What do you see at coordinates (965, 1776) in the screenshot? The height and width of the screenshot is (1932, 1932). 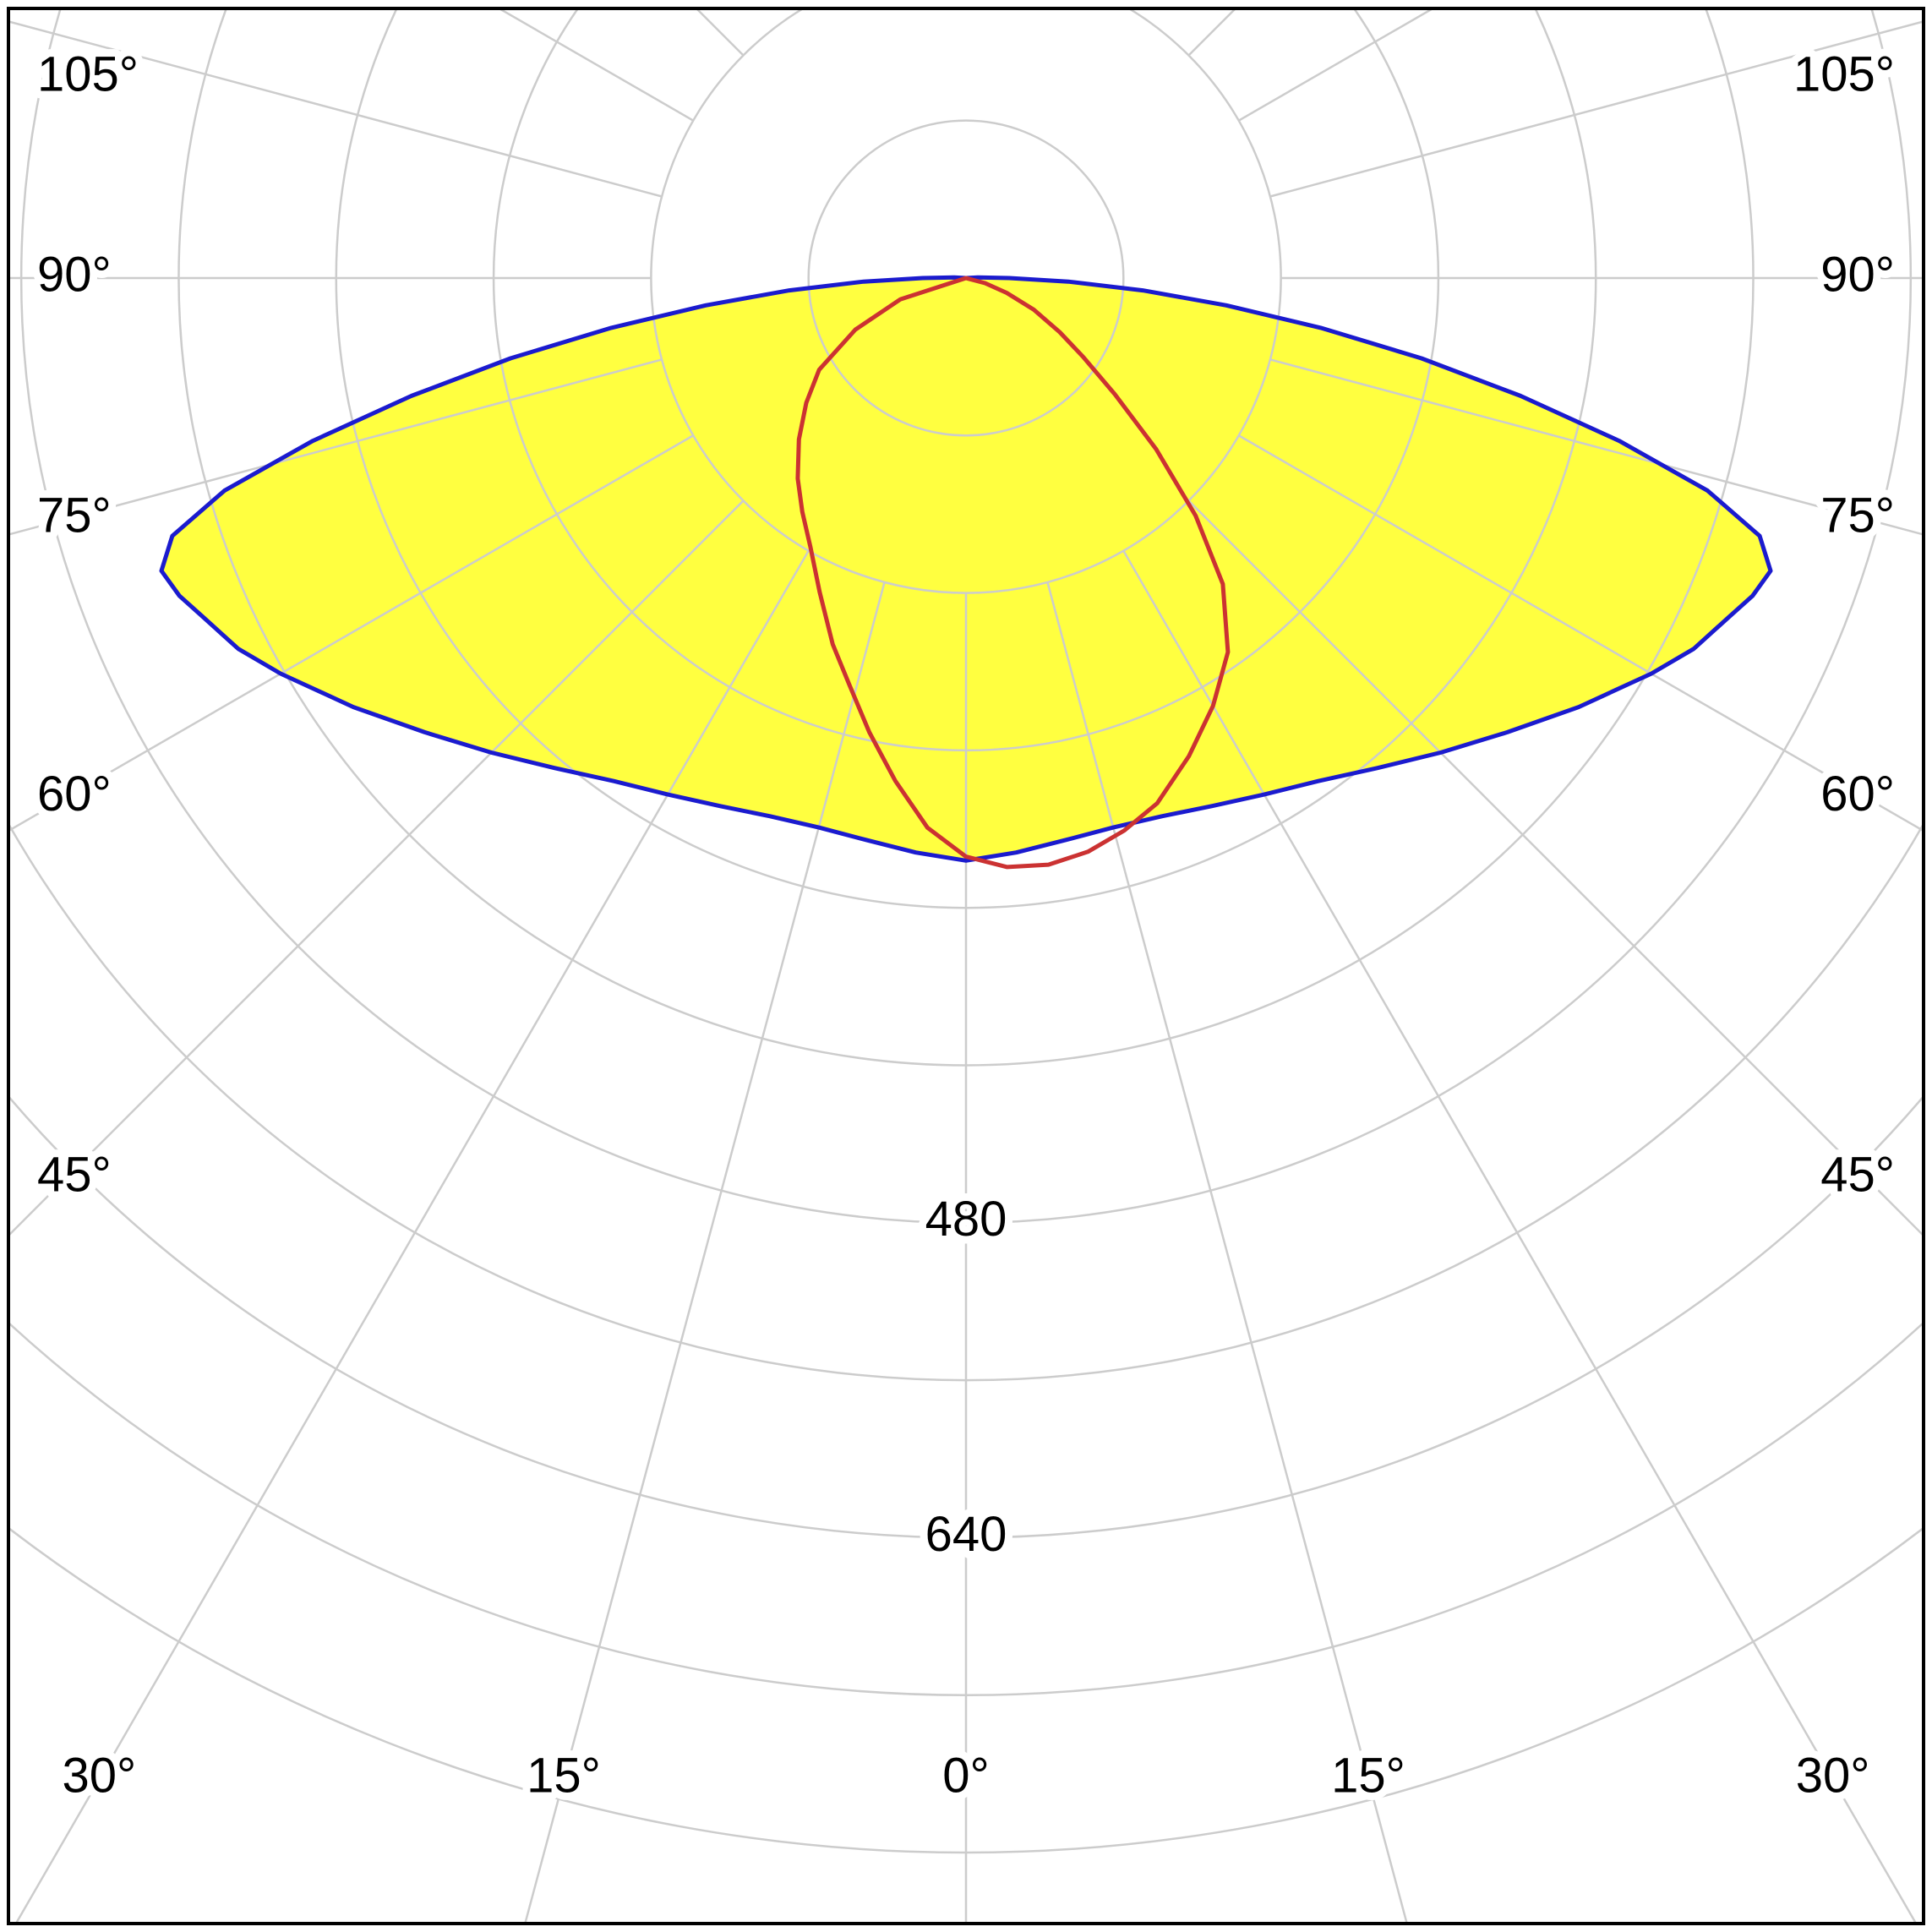 I see `angle-label: 0°` at bounding box center [965, 1776].